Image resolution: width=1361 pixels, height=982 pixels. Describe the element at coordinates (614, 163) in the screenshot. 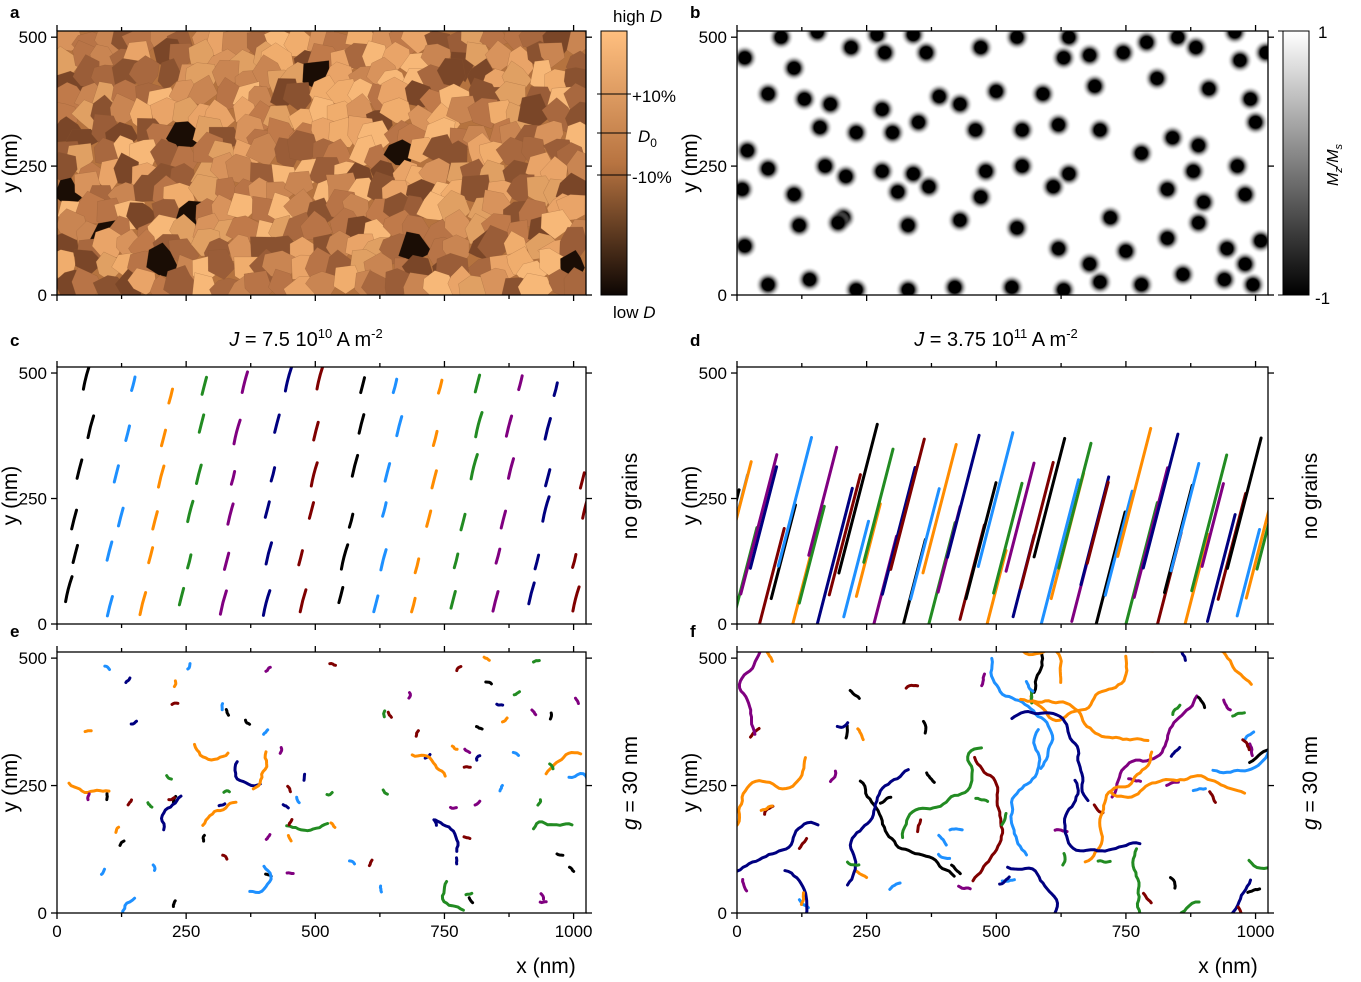

I see `colorbar-a` at that location.